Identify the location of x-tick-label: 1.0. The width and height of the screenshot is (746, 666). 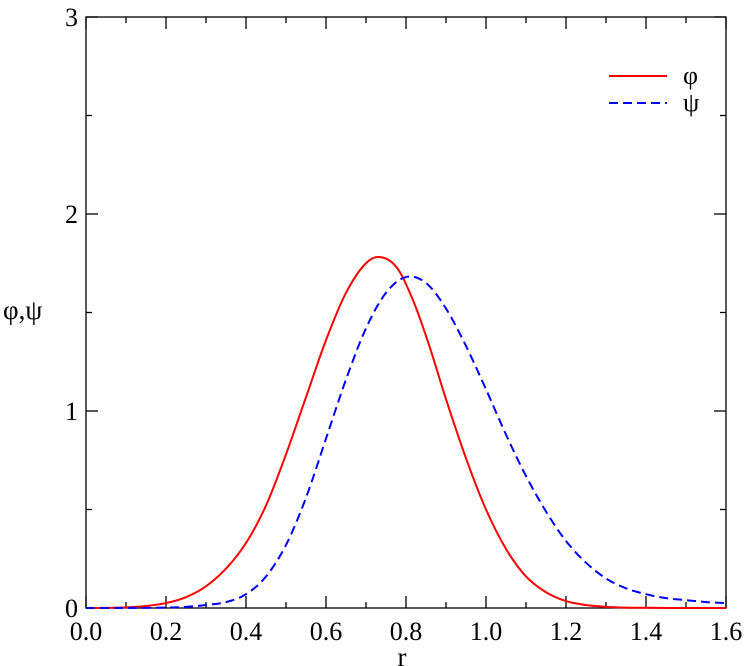
(486, 631).